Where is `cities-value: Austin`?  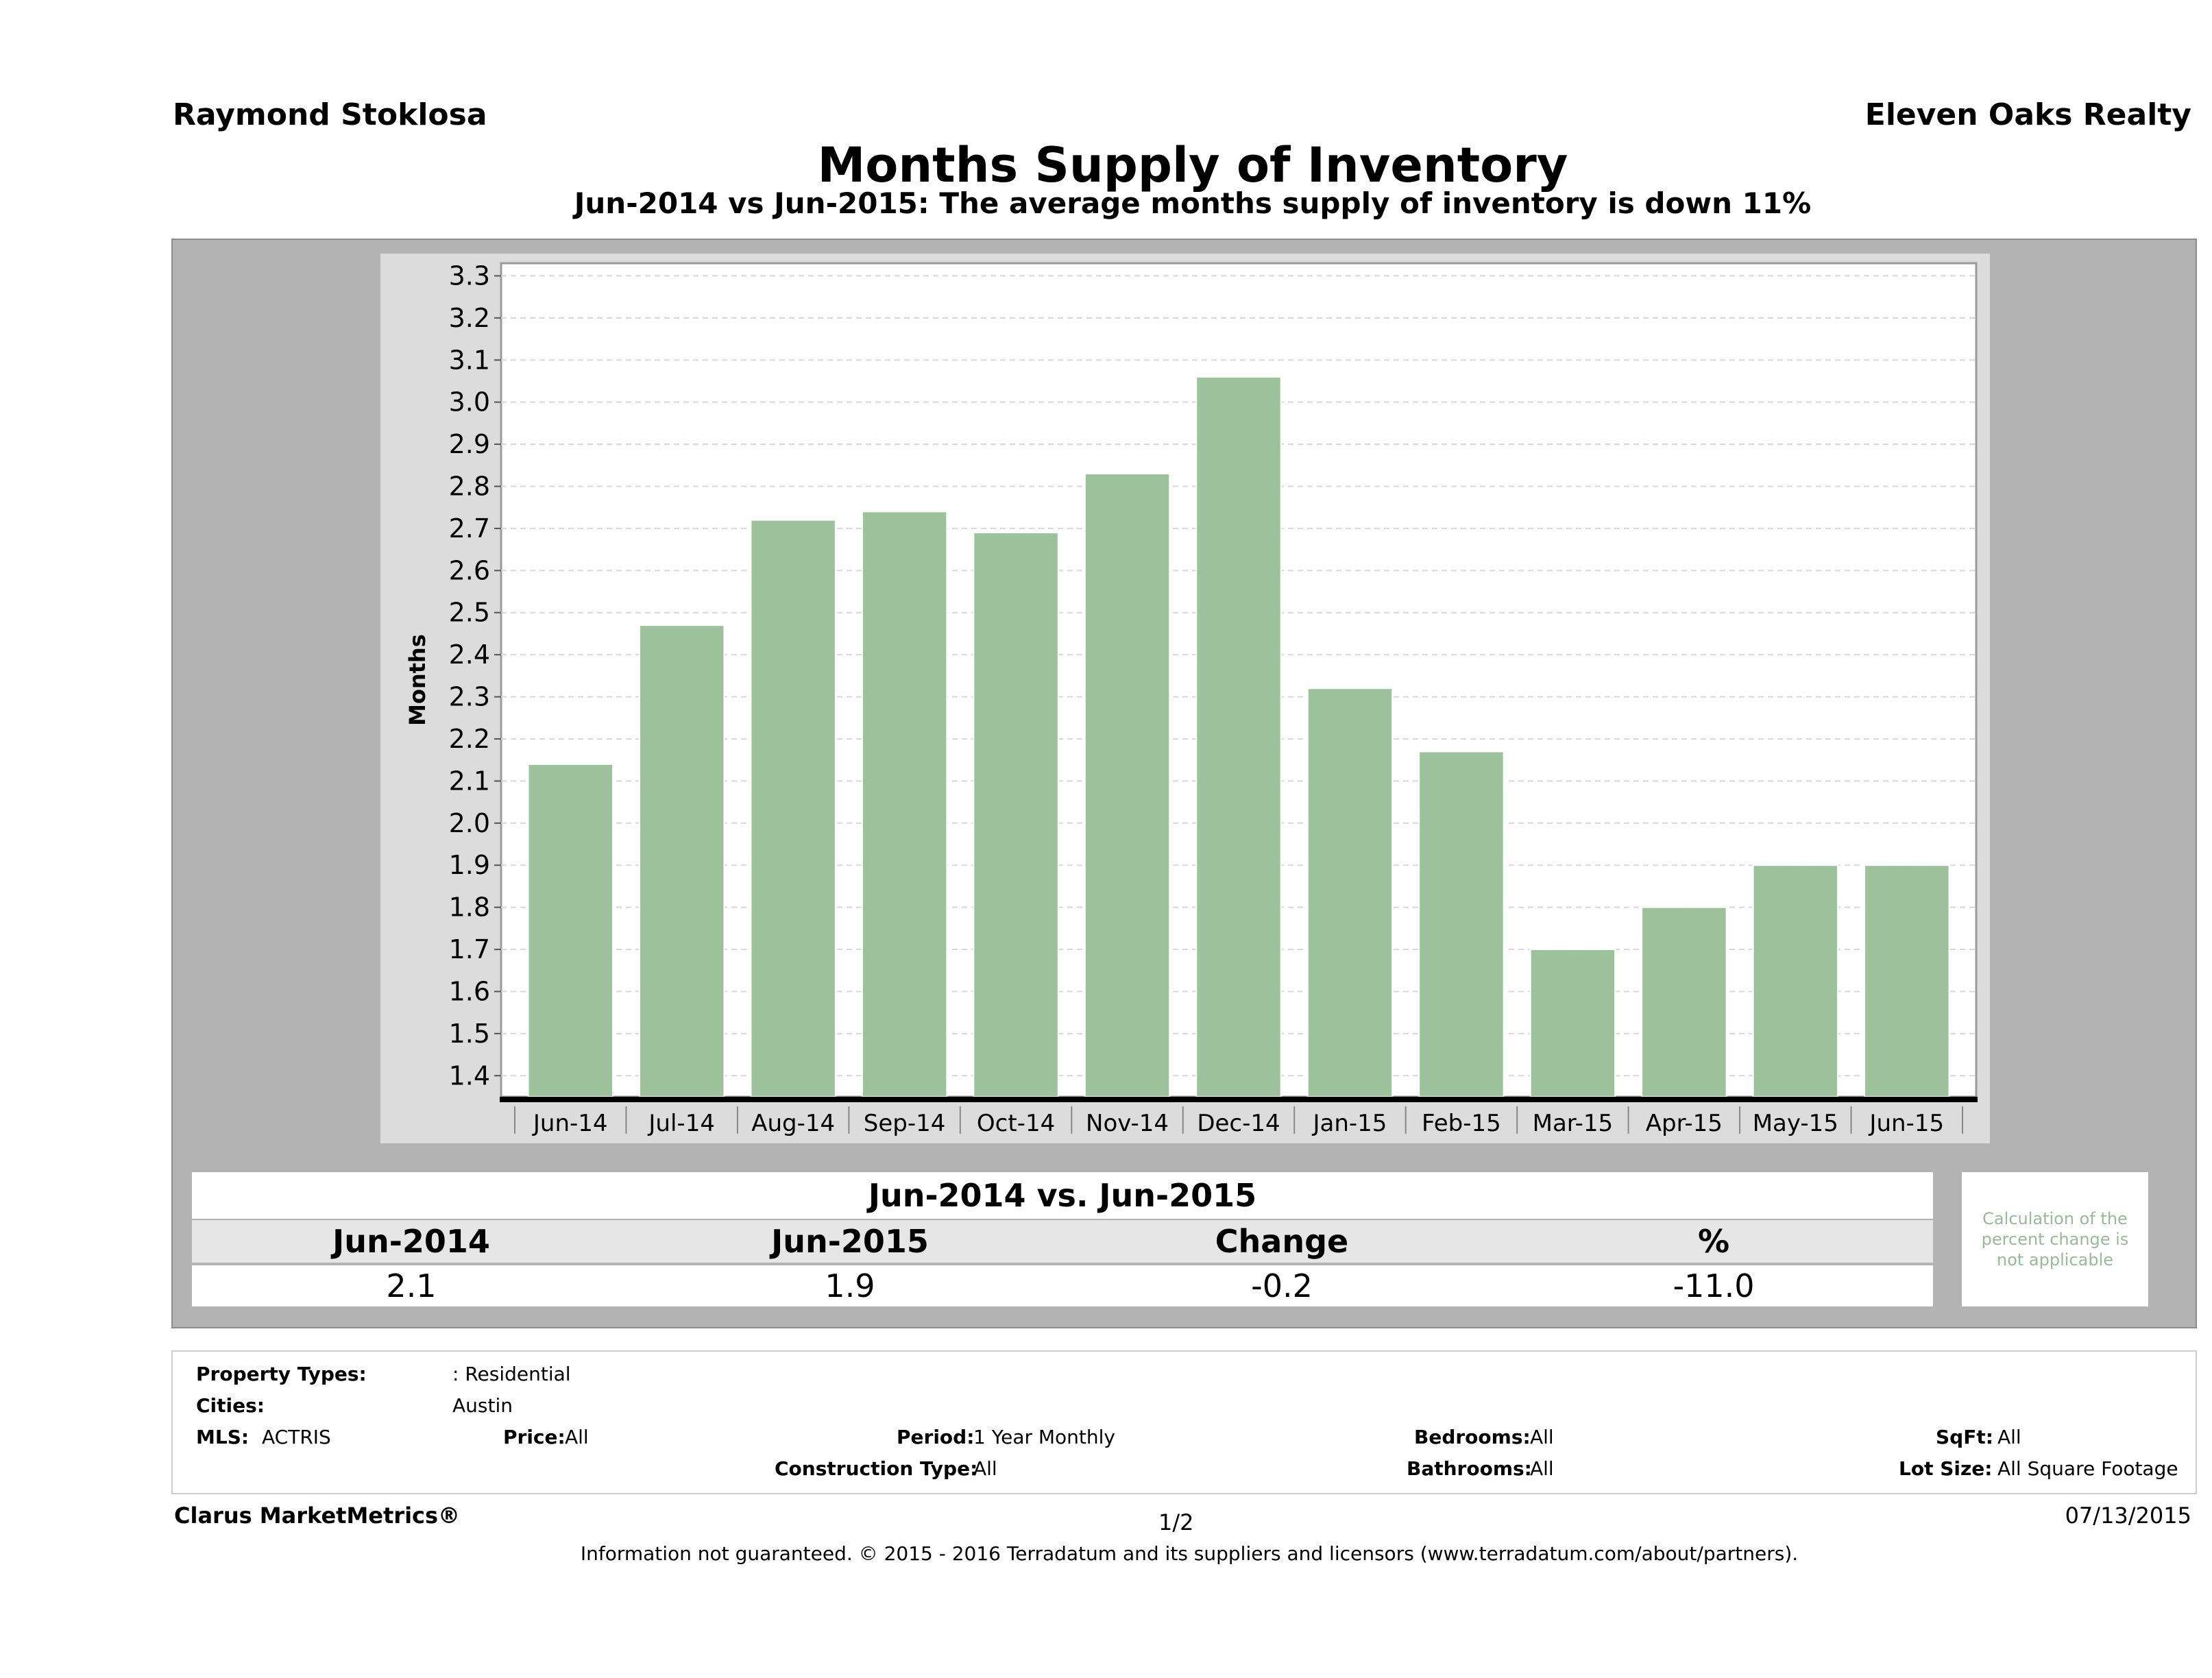 cities-value: Austin is located at coordinates (482, 1405).